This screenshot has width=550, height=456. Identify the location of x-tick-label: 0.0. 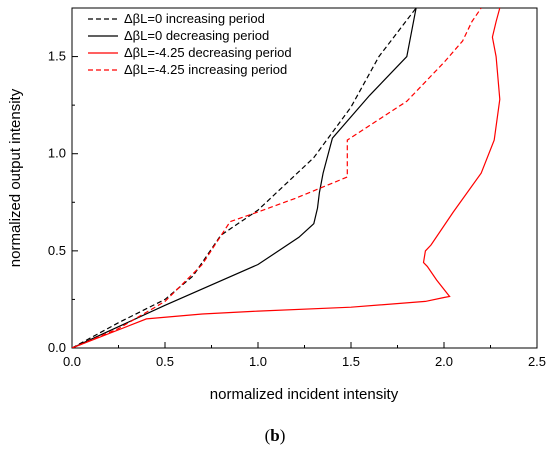
(72, 361).